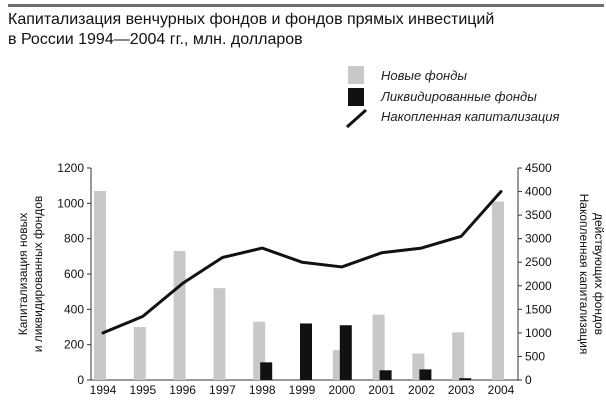 The width and height of the screenshot is (606, 401). What do you see at coordinates (70, 168) in the screenshot?
I see `left-axis-tick-label: 1200` at bounding box center [70, 168].